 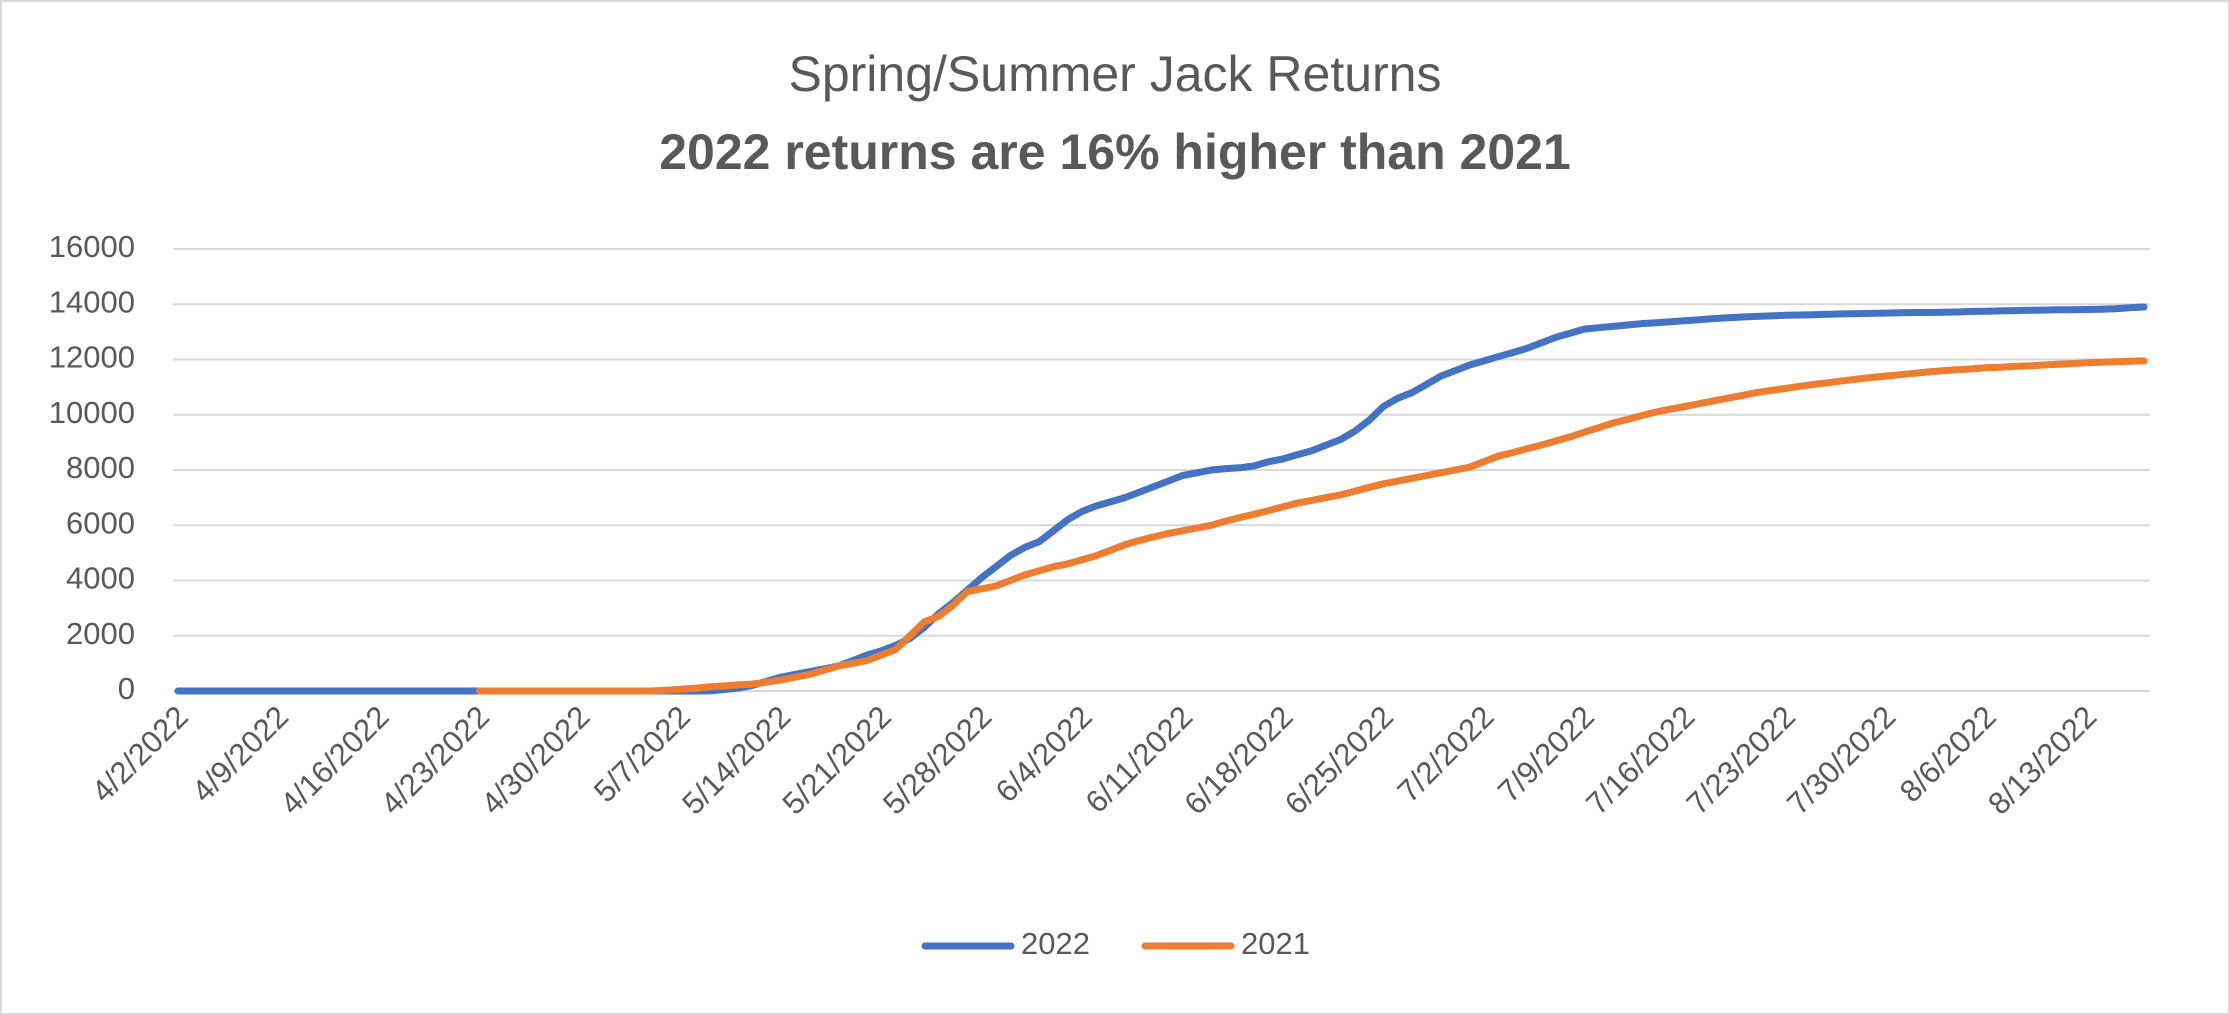 What do you see at coordinates (1114, 74) in the screenshot?
I see `chart-title: Spring/Summer Jack Returns` at bounding box center [1114, 74].